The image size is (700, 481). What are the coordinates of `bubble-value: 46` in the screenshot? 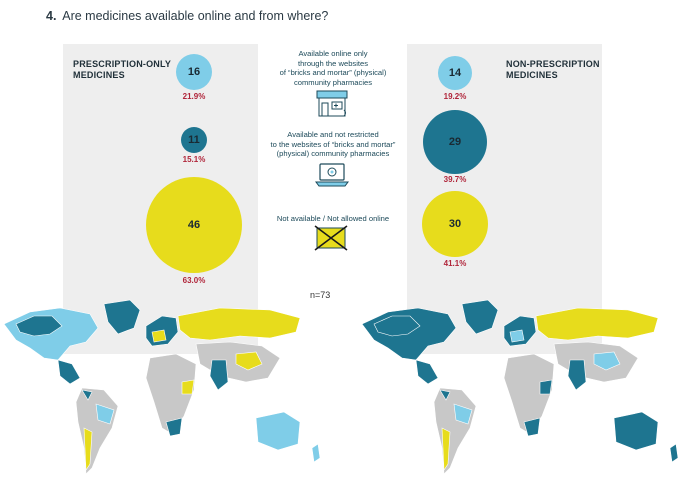 It's located at (194, 225).